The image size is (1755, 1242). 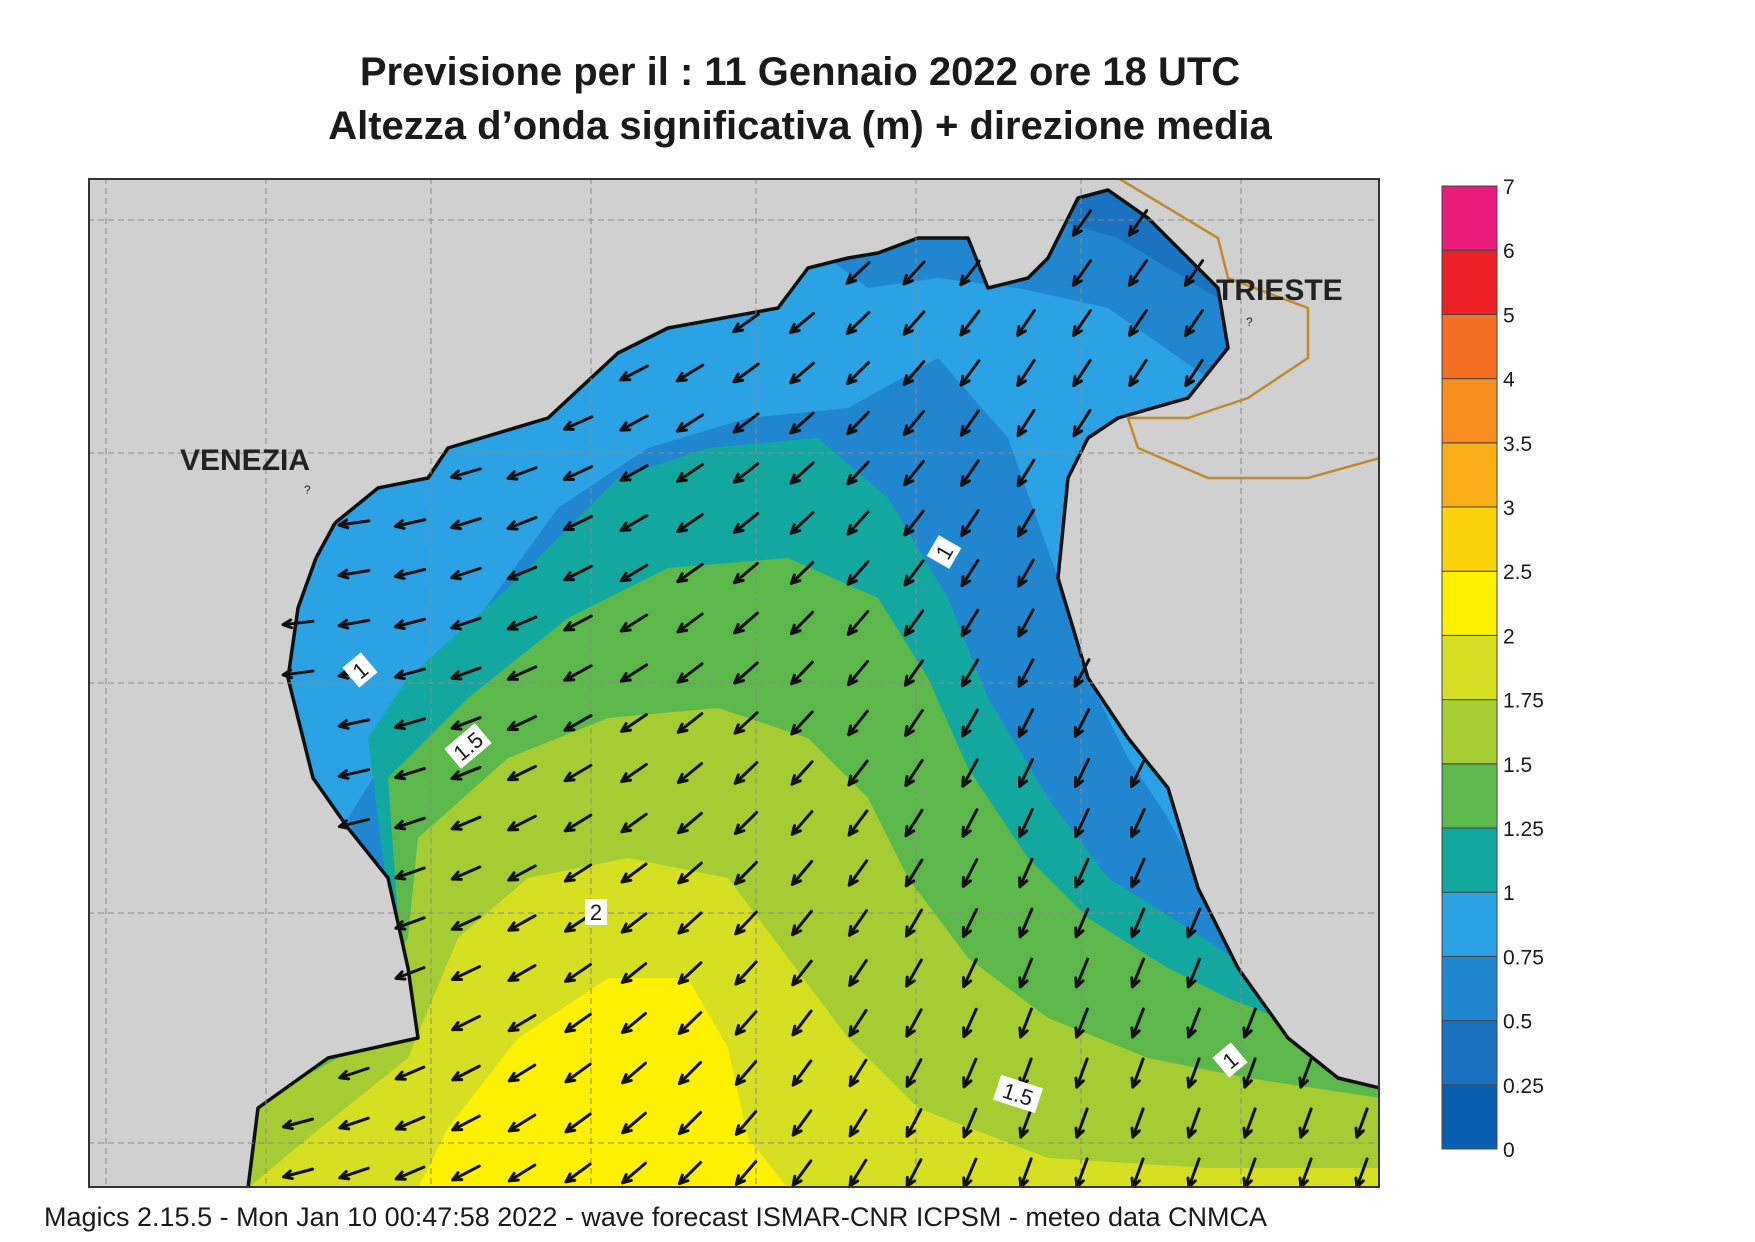 I want to click on colorbar-ticks: 0 0.25 0.5 0.75 1 1.25 1.5 1.75 2 2.5 3 3.5 4 5 6 7, so click(x=1523, y=668).